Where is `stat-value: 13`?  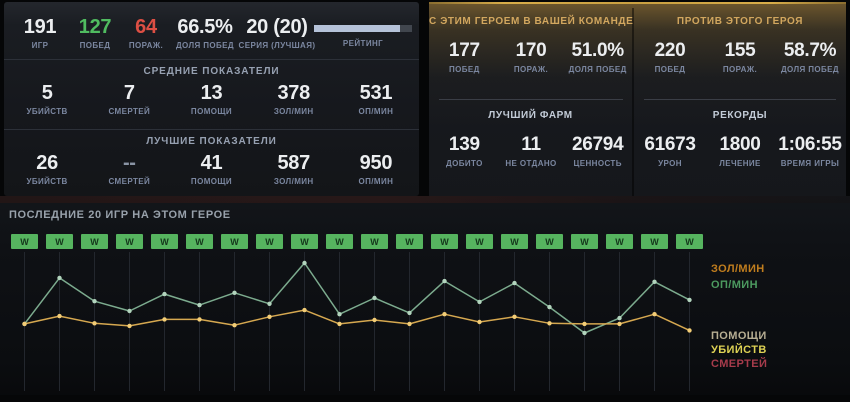 stat-value: 13 is located at coordinates (211, 93).